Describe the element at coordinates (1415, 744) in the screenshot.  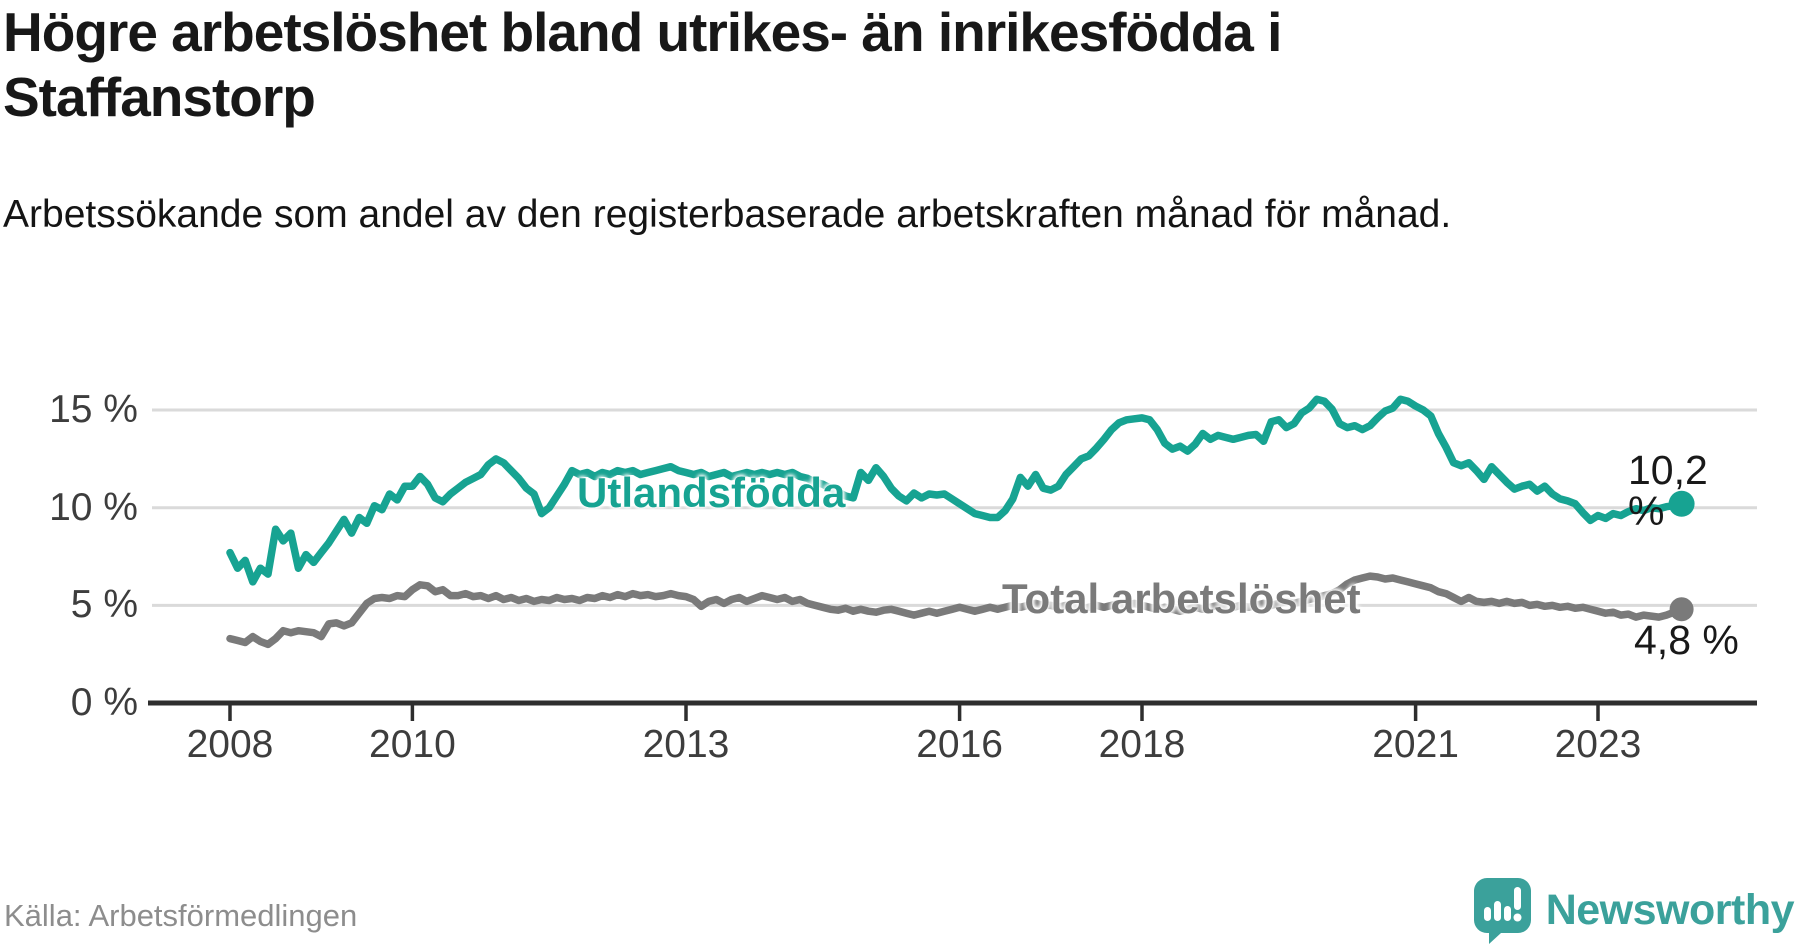
I see `x-tick-label-2021: 2021` at that location.